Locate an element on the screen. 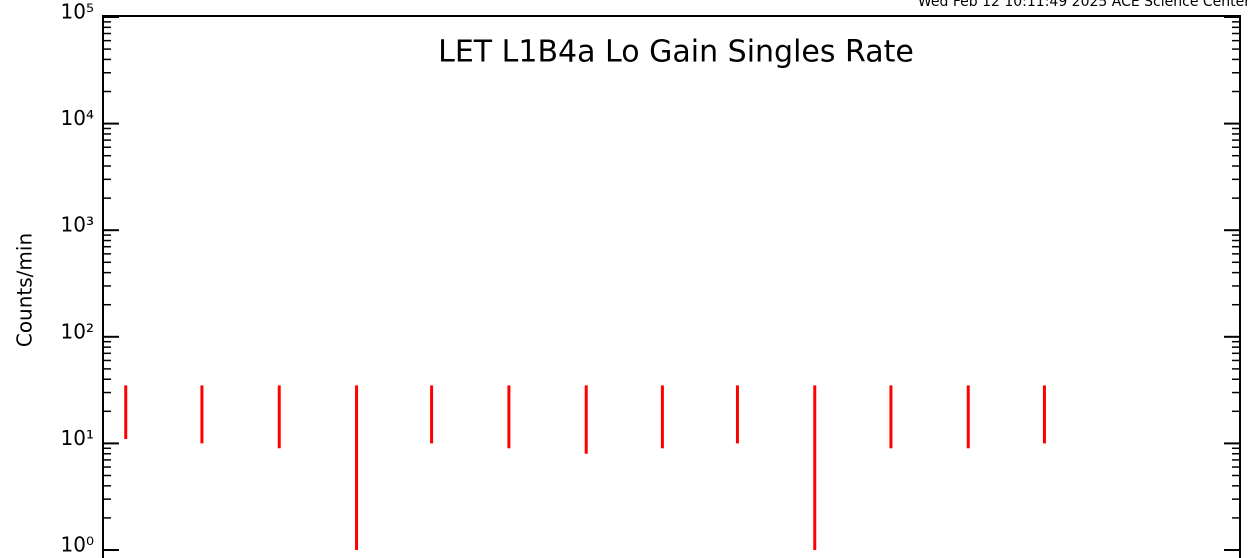 The image size is (1254, 558). y-tick-label: 10¹ is located at coordinates (77, 438).